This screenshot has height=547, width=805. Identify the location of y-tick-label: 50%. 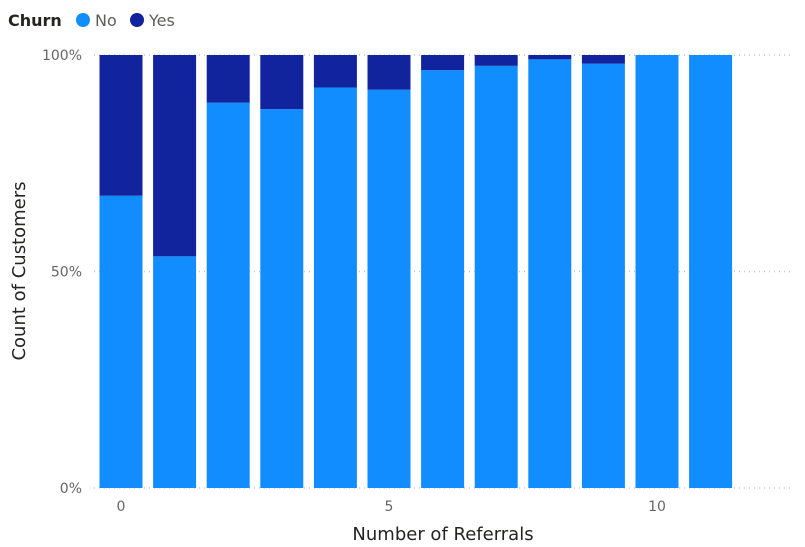
(66, 273).